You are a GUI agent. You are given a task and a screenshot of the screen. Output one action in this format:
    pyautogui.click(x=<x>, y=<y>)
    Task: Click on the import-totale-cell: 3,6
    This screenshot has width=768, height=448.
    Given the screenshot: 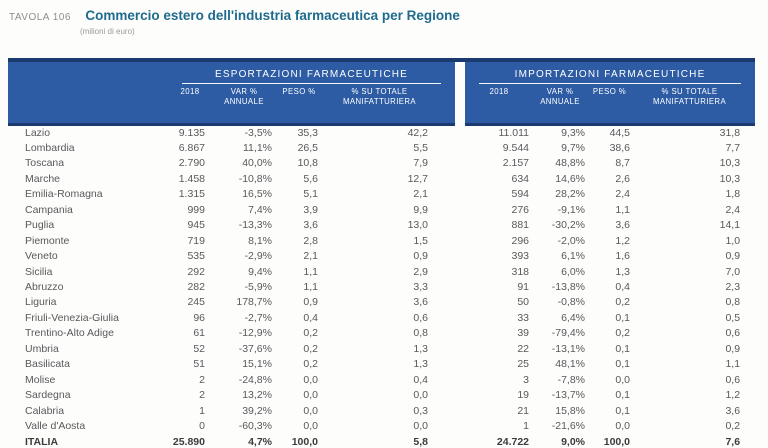 What is the action you would take?
    pyautogui.click(x=733, y=410)
    